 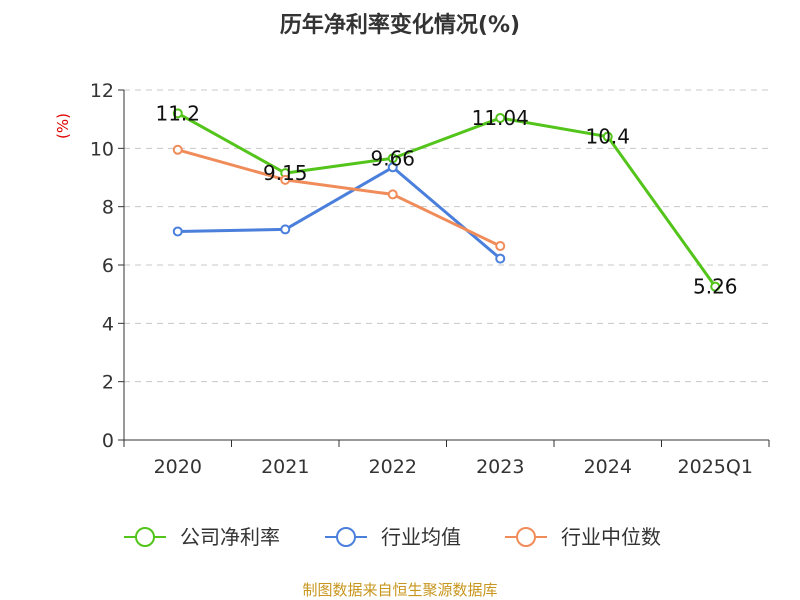 I want to click on data-label-2020: 11.2, so click(x=177, y=113).